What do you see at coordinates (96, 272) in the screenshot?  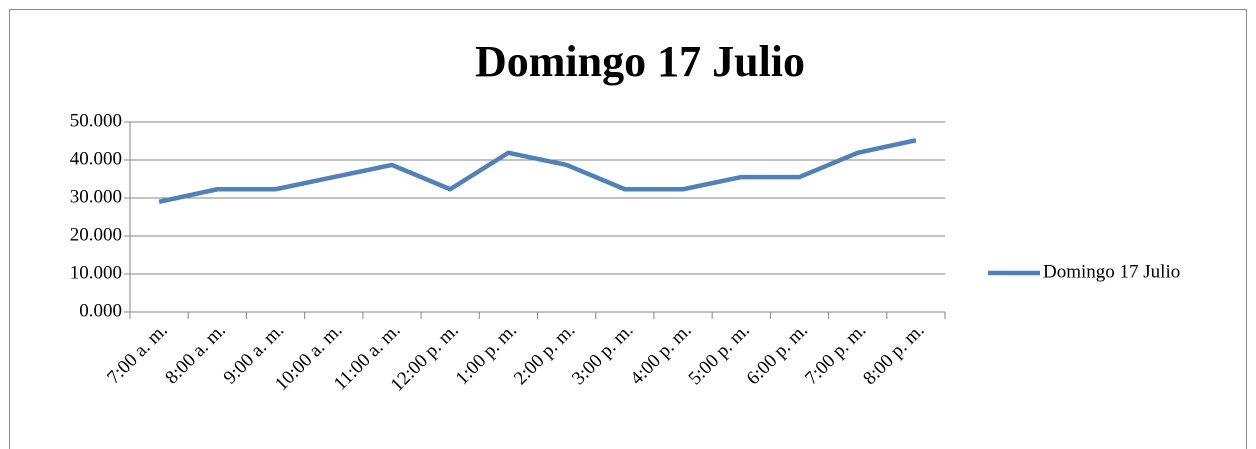 I see `y-tick-label: 10.000` at bounding box center [96, 272].